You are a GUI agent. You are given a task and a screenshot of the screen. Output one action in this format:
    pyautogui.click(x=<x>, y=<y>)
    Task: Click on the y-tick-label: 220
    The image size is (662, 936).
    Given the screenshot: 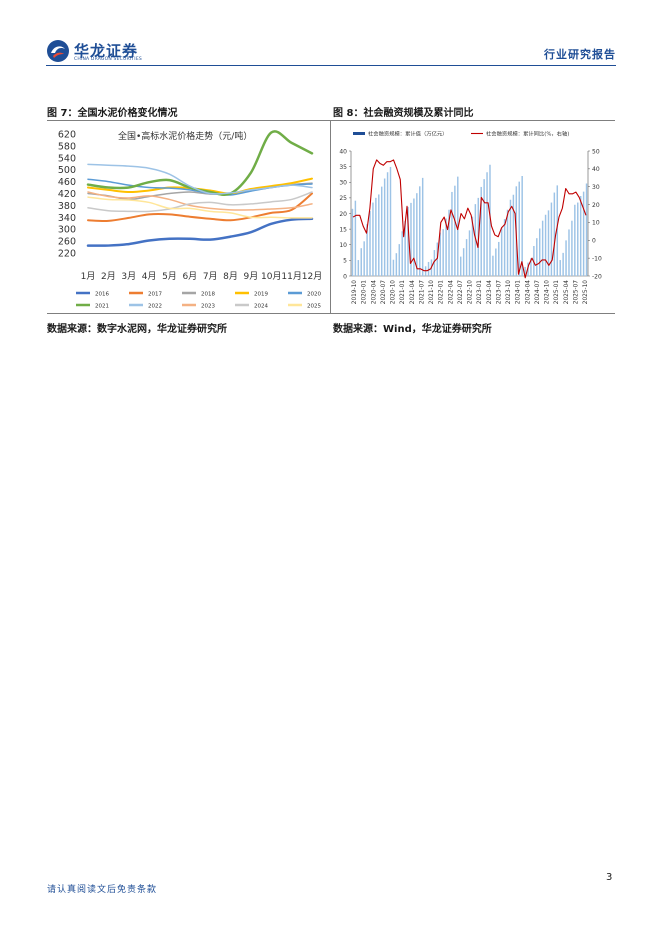 What is the action you would take?
    pyautogui.click(x=67, y=254)
    